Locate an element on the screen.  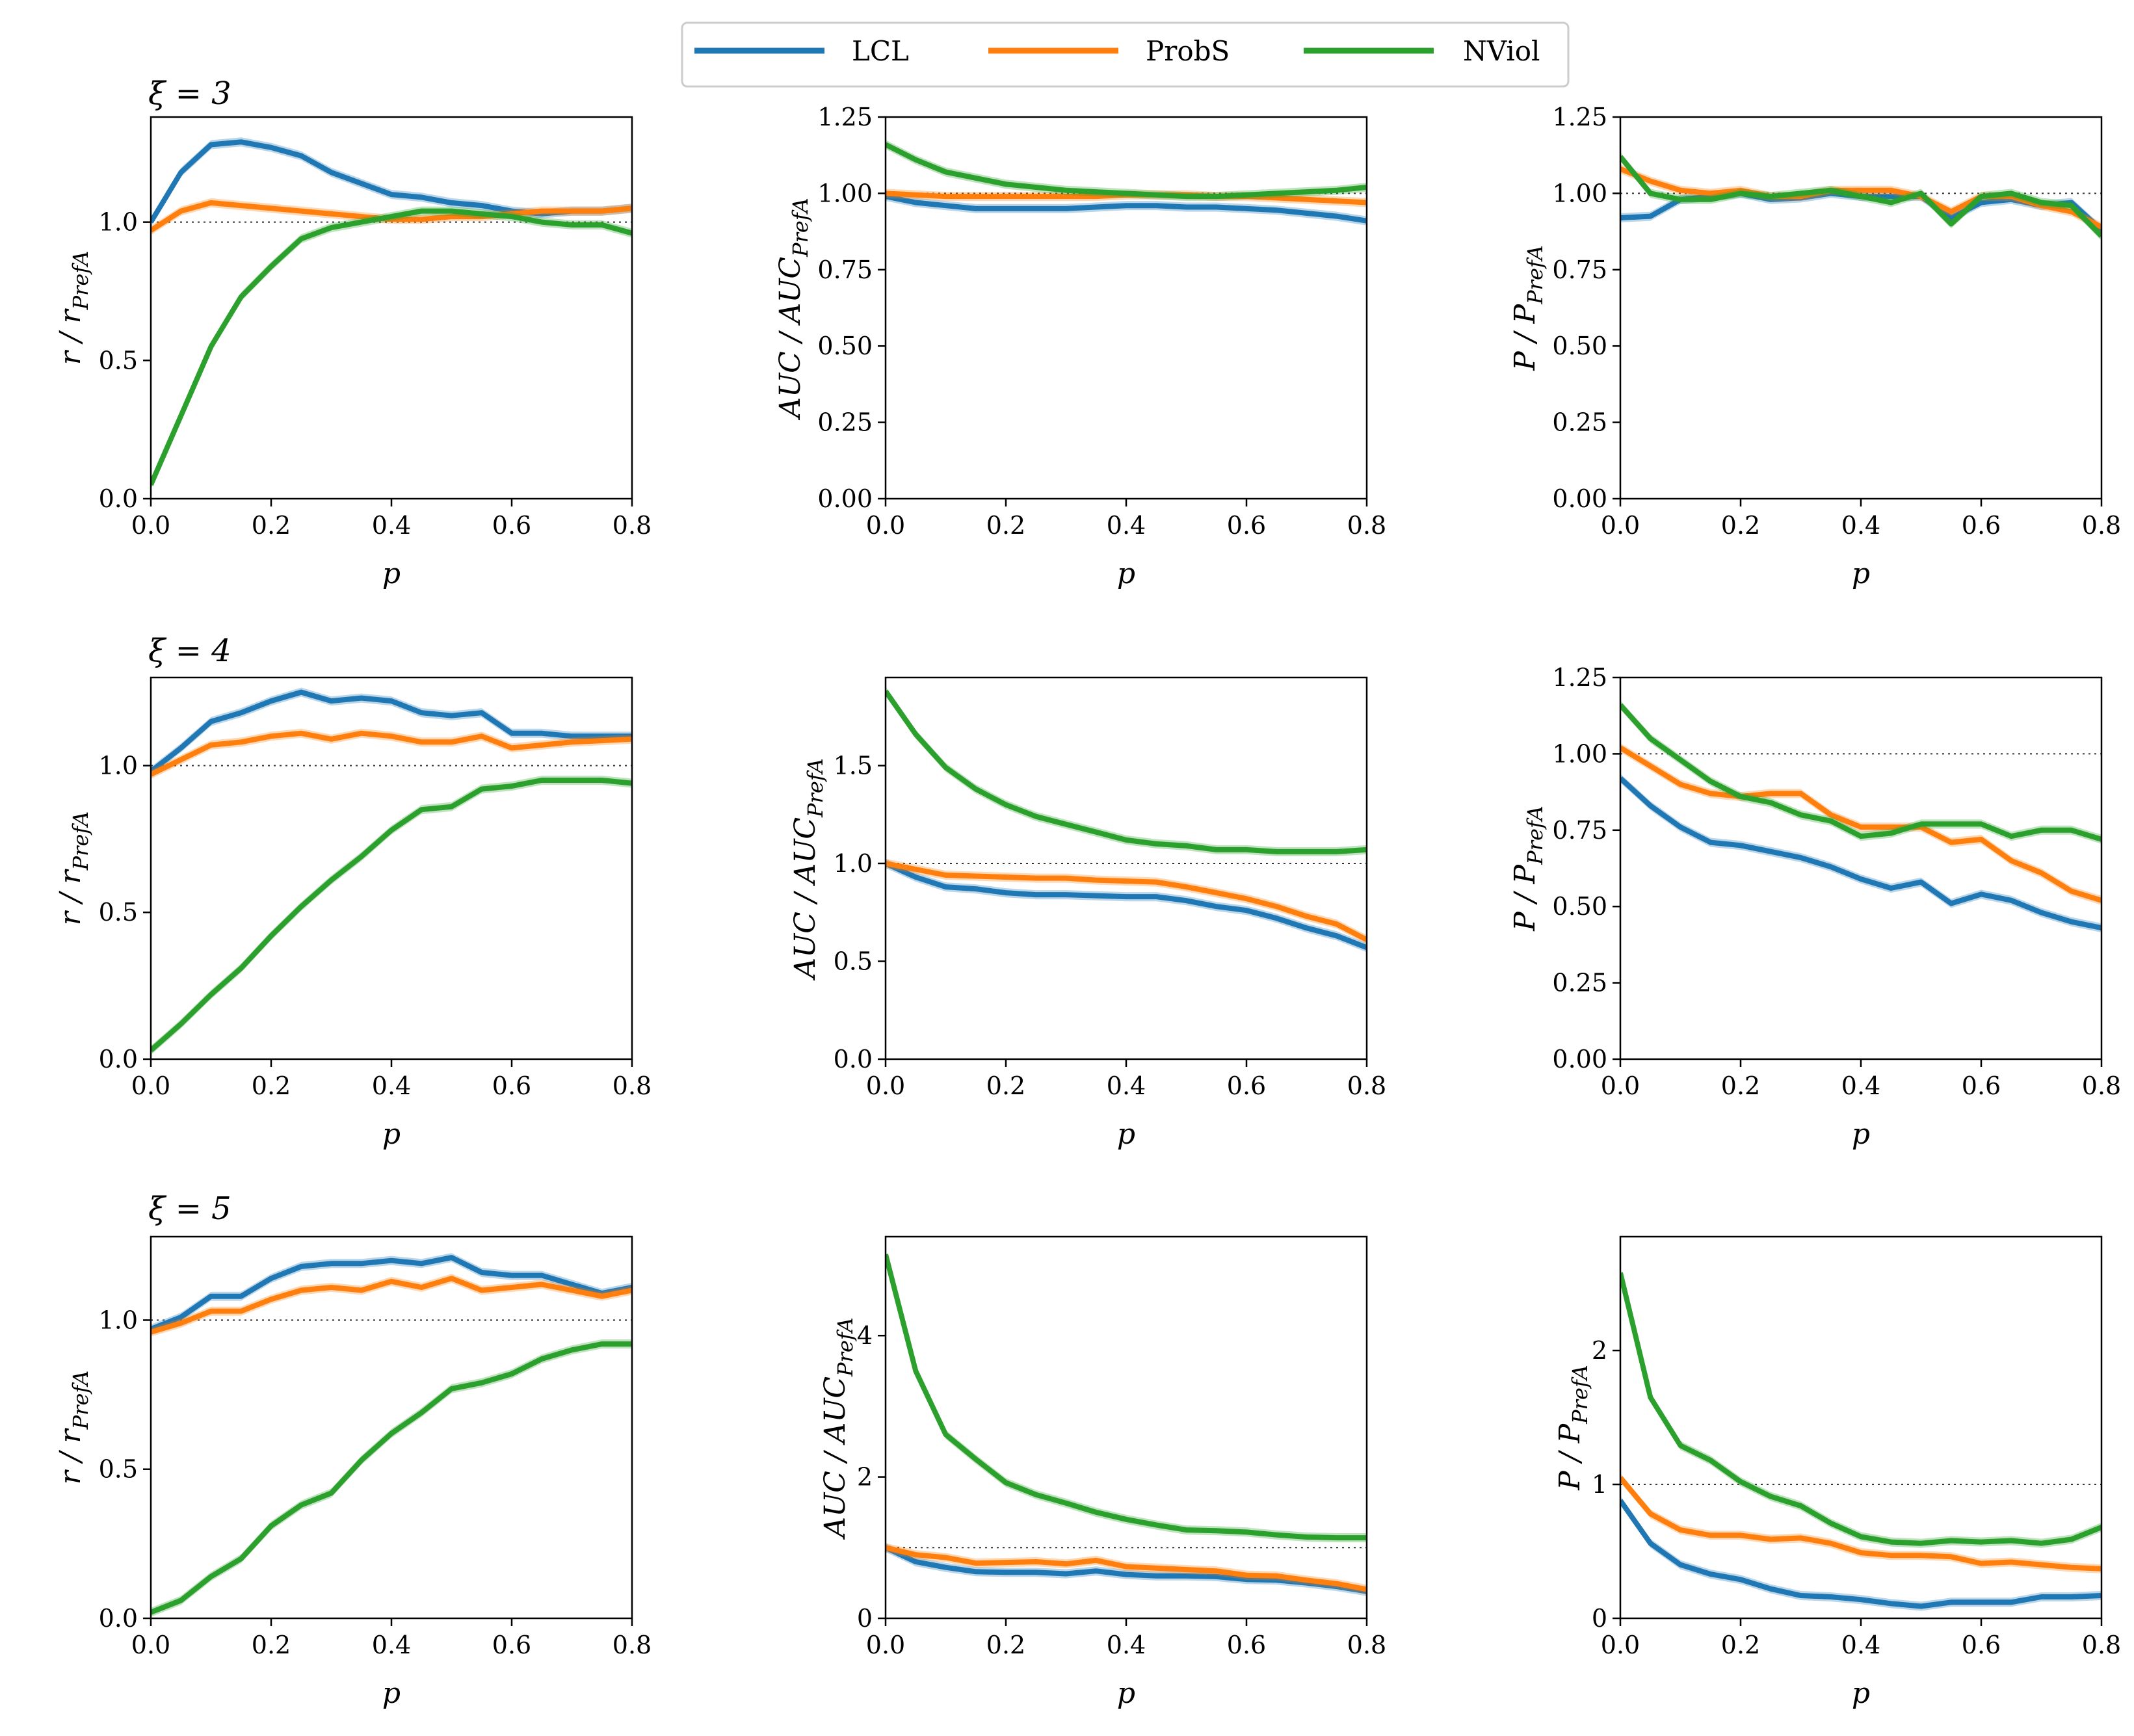
panel-3-2-plot-area is located at coordinates (1126, 1423).